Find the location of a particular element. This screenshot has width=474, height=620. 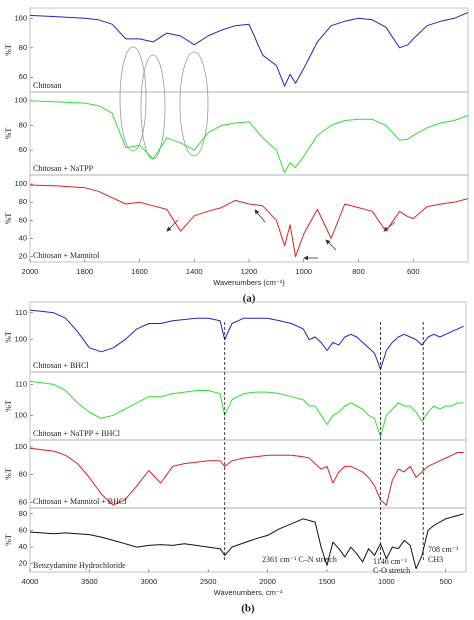

series-label-box: Benzydamine Hydrochloride is located at coordinates (79, 565).